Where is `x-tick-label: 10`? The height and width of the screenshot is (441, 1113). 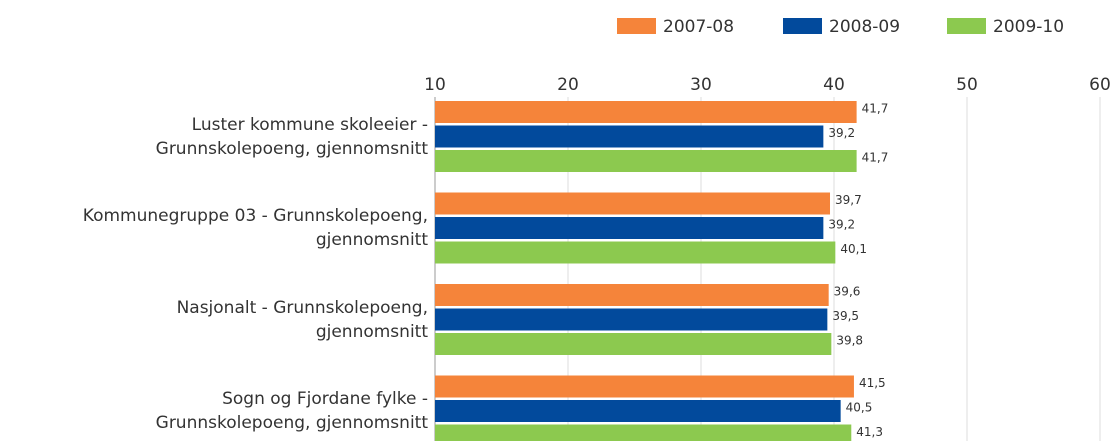
x-tick-label: 10 is located at coordinates (435, 85).